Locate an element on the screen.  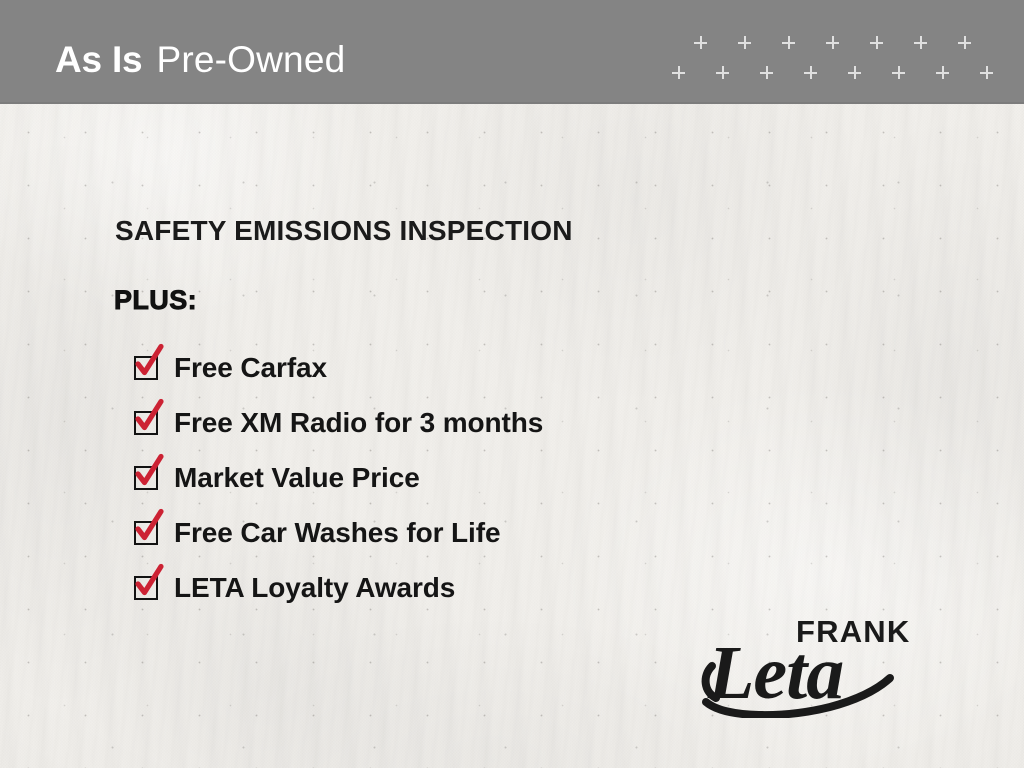
slide-title-bold: As Is is located at coordinates (99, 59).